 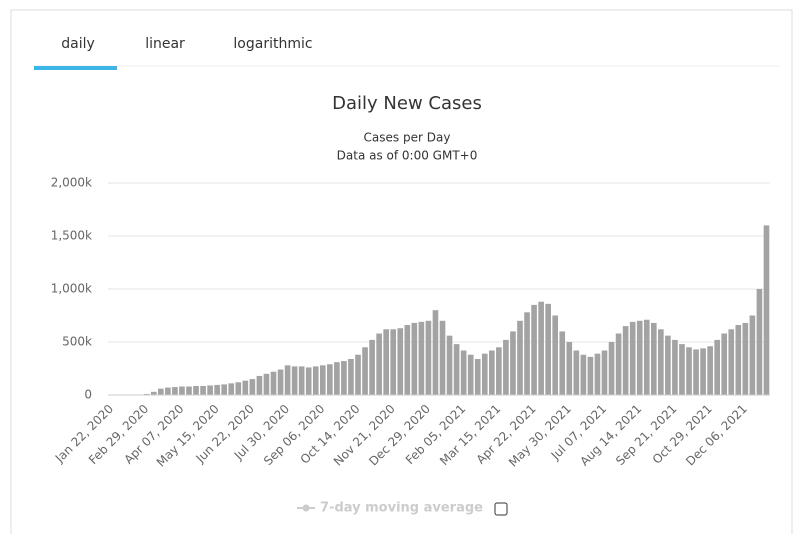 What do you see at coordinates (272, 44) in the screenshot?
I see `tab: logarithmic` at bounding box center [272, 44].